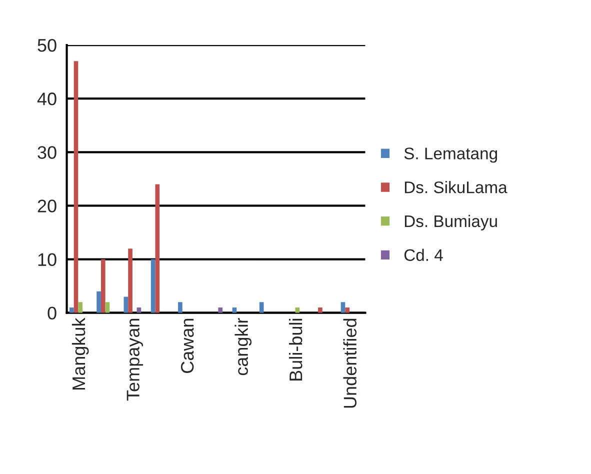  Describe the element at coordinates (47, 45) in the screenshot. I see `y-tick-label: 50` at that location.